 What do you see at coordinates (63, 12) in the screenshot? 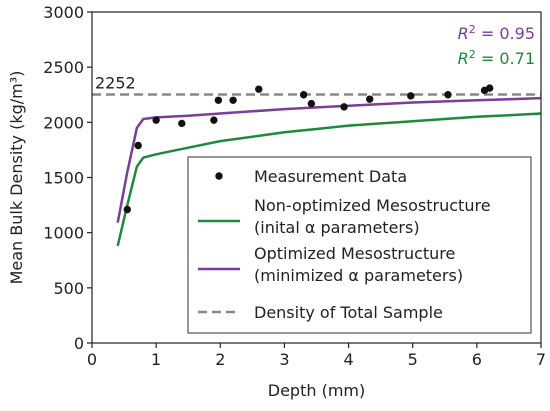
I see `y-tick-label: 3000` at bounding box center [63, 12].